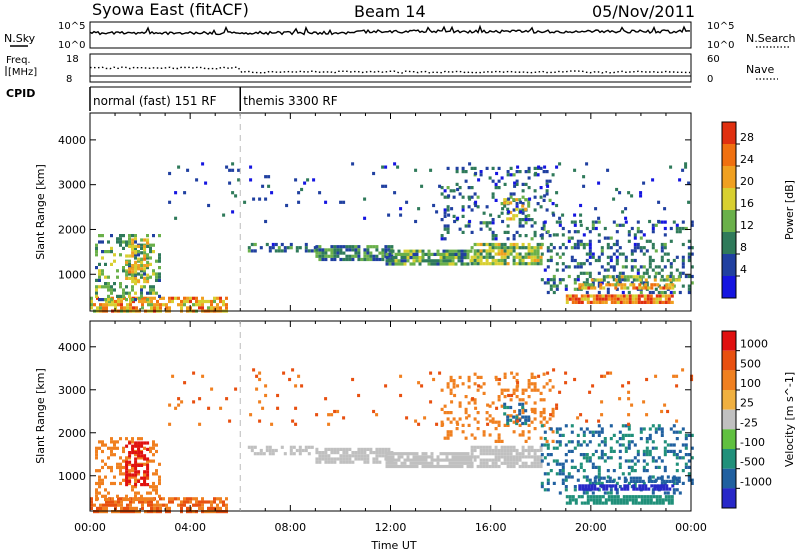  I want to click on colorbar-tick-label-2: 20, so click(747, 181).